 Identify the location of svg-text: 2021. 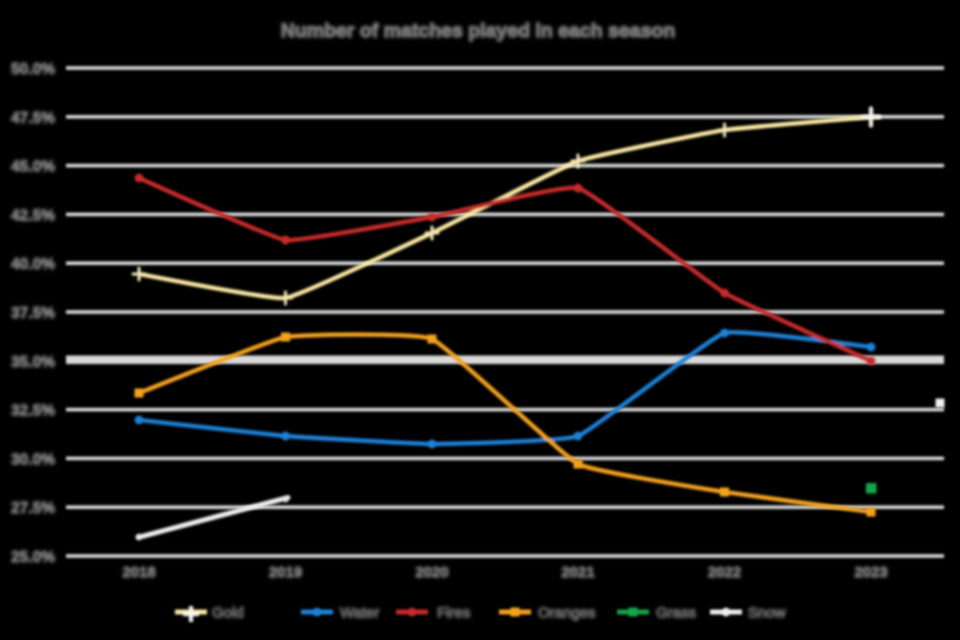
(577, 572).